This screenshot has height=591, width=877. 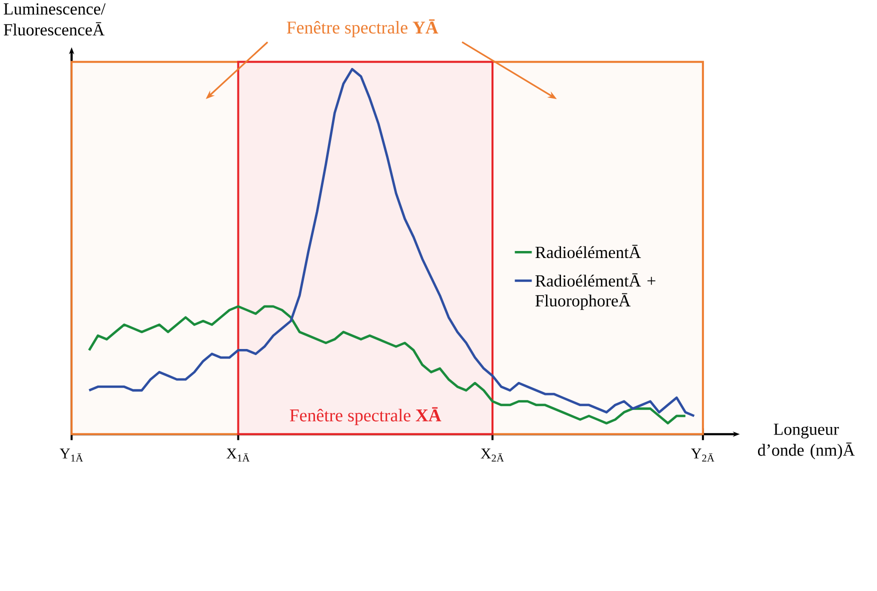 What do you see at coordinates (238, 455) in the screenshot?
I see `x-tick-label: X$_{1Ā}$` at bounding box center [238, 455].